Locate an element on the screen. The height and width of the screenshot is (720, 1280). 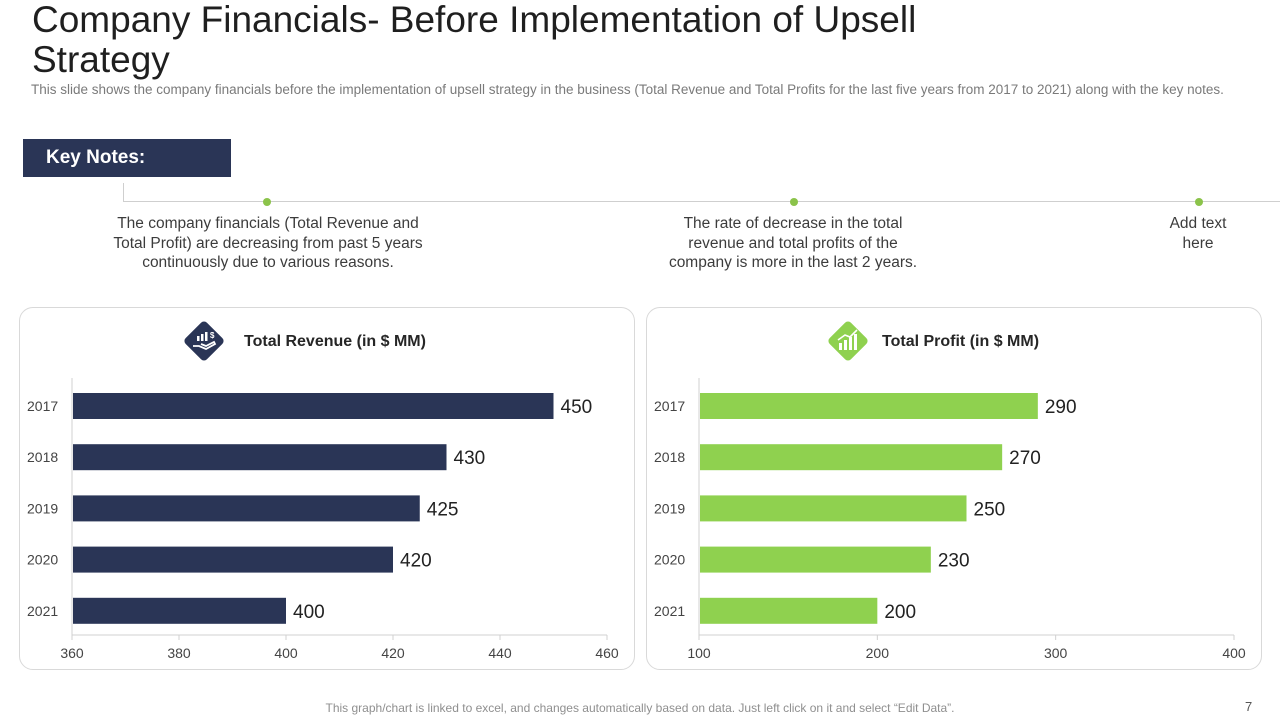
revenue-bar-2020 is located at coordinates (233, 559).